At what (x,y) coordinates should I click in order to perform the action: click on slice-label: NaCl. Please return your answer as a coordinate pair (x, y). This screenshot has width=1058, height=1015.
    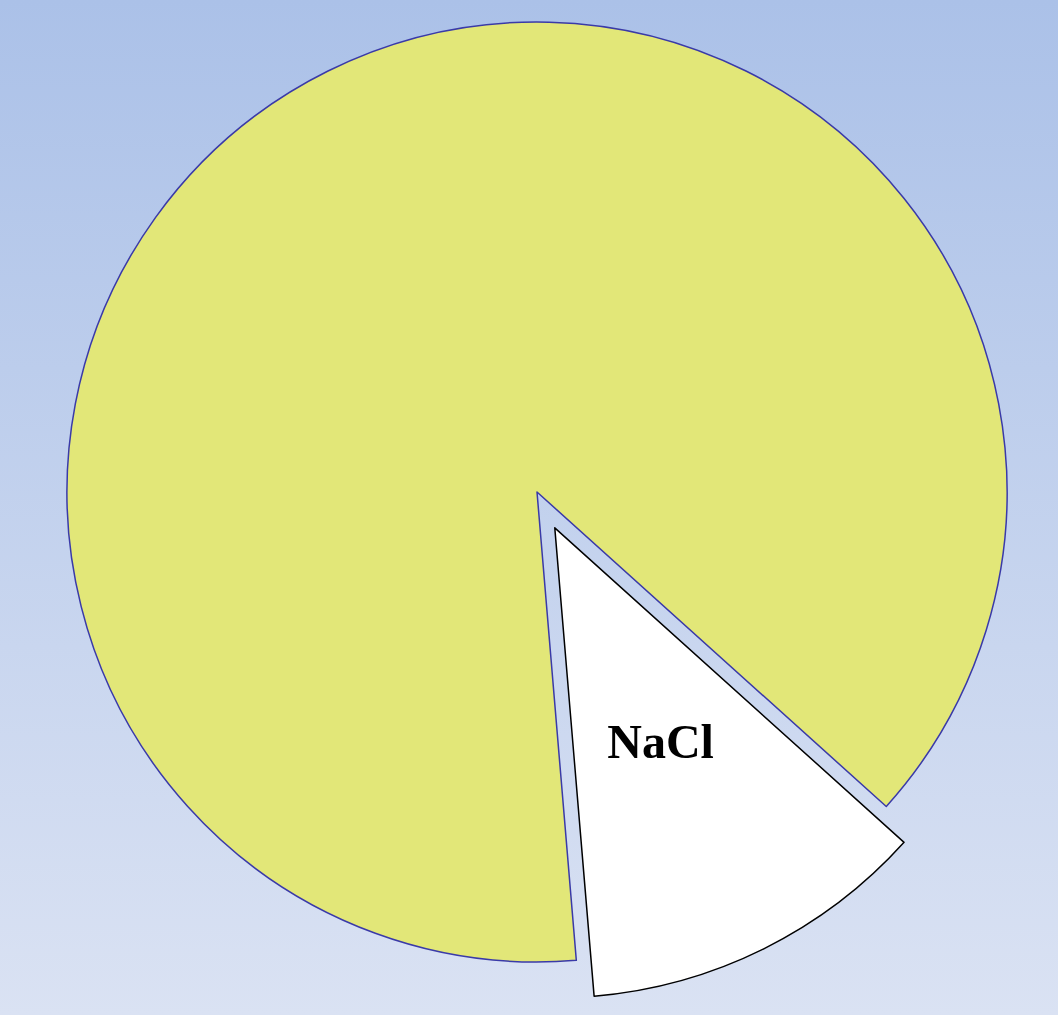
    Looking at the image, I should click on (660, 741).